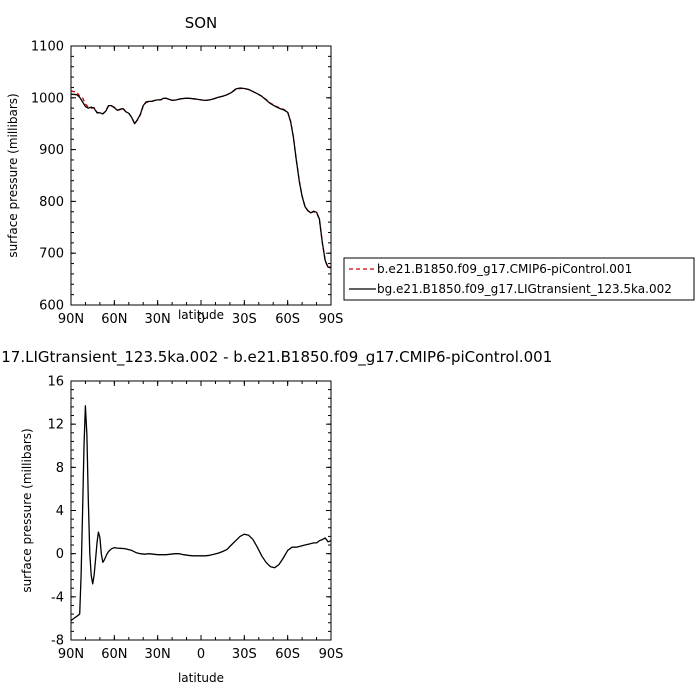  What do you see at coordinates (114, 654) in the screenshot?
I see `bottom-x-tick-label: 60N` at bounding box center [114, 654].